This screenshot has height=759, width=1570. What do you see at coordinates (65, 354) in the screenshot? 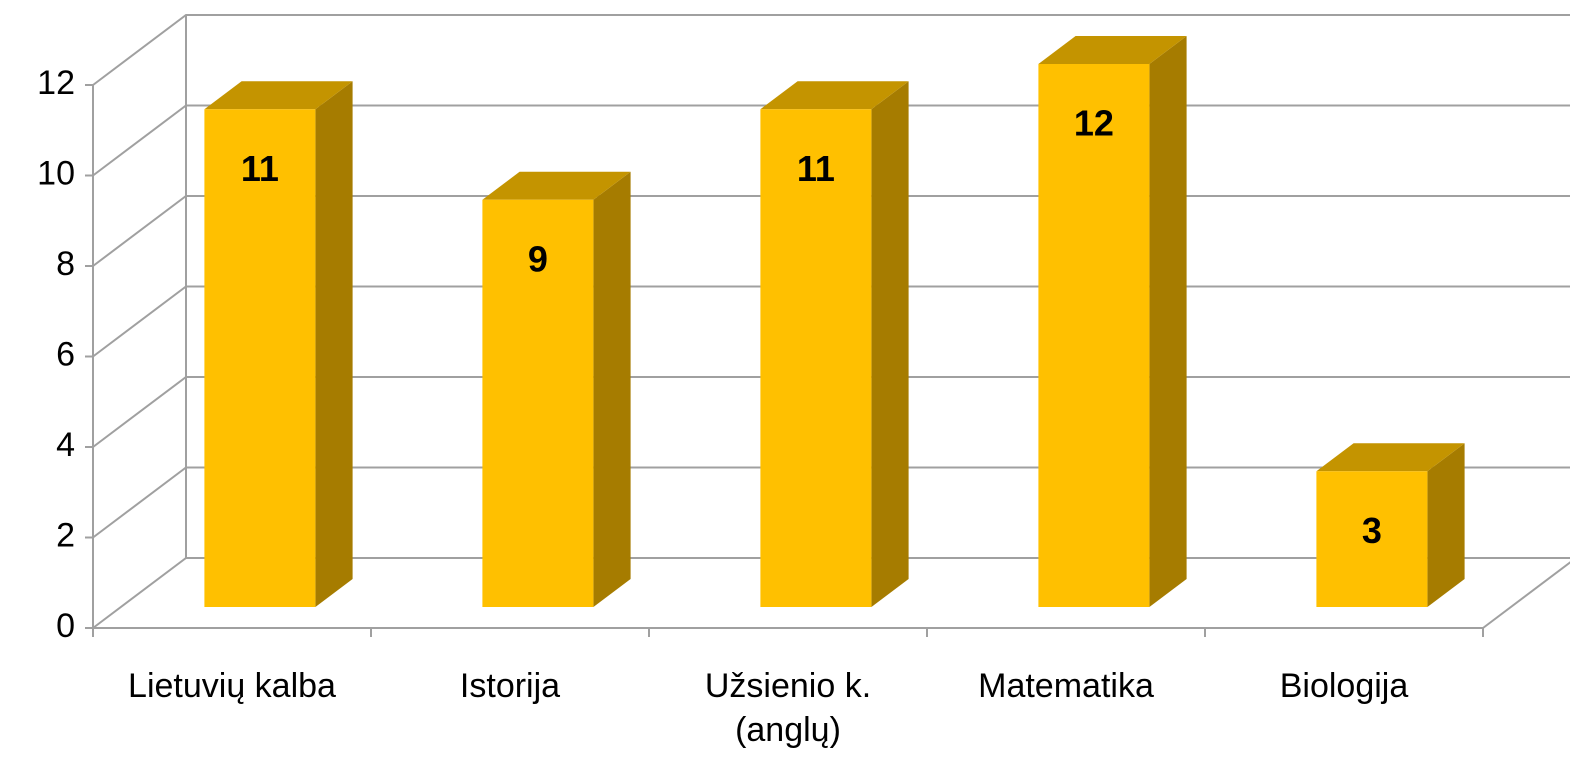
I see `y-tick-label: 6` at bounding box center [65, 354].